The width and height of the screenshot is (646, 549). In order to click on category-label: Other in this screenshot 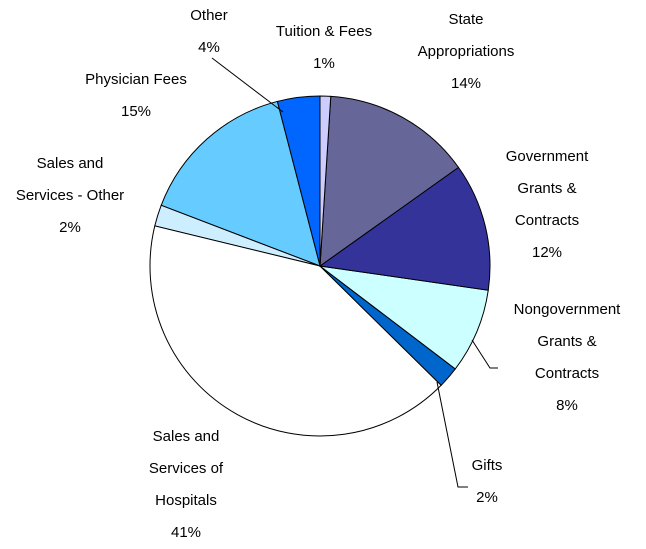, I will do `click(209, 15)`.